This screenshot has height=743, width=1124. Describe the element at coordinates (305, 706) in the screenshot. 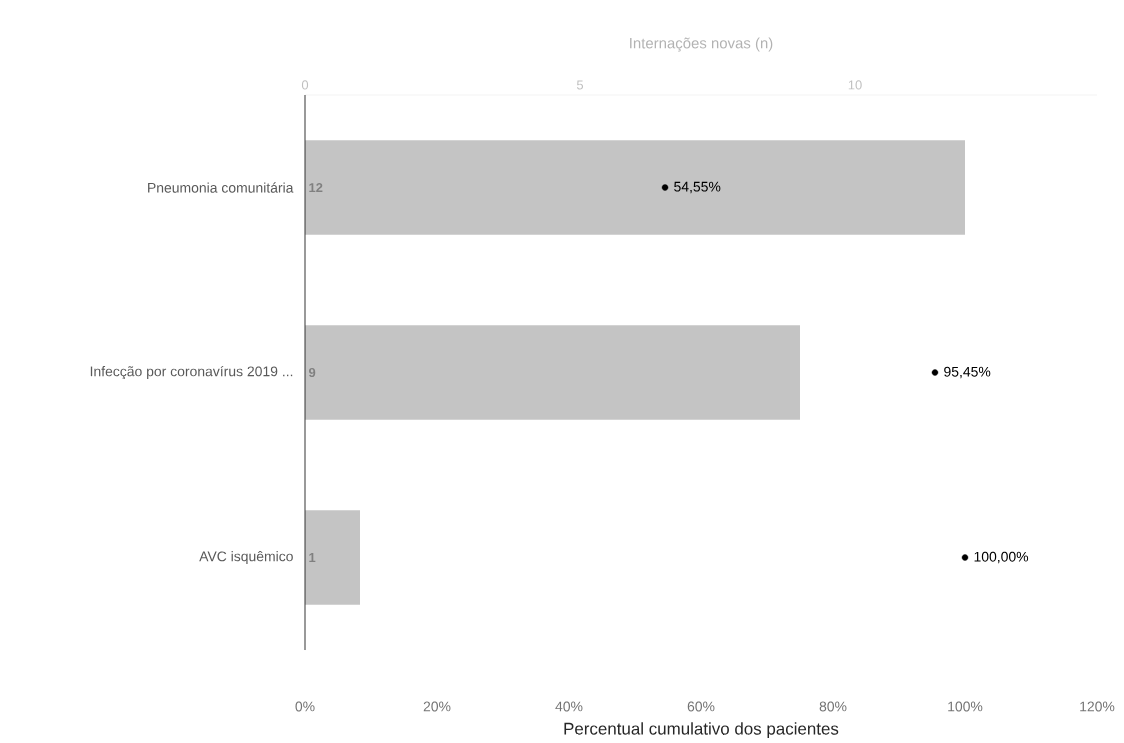

I see `x-tick-label: 0%` at that location.